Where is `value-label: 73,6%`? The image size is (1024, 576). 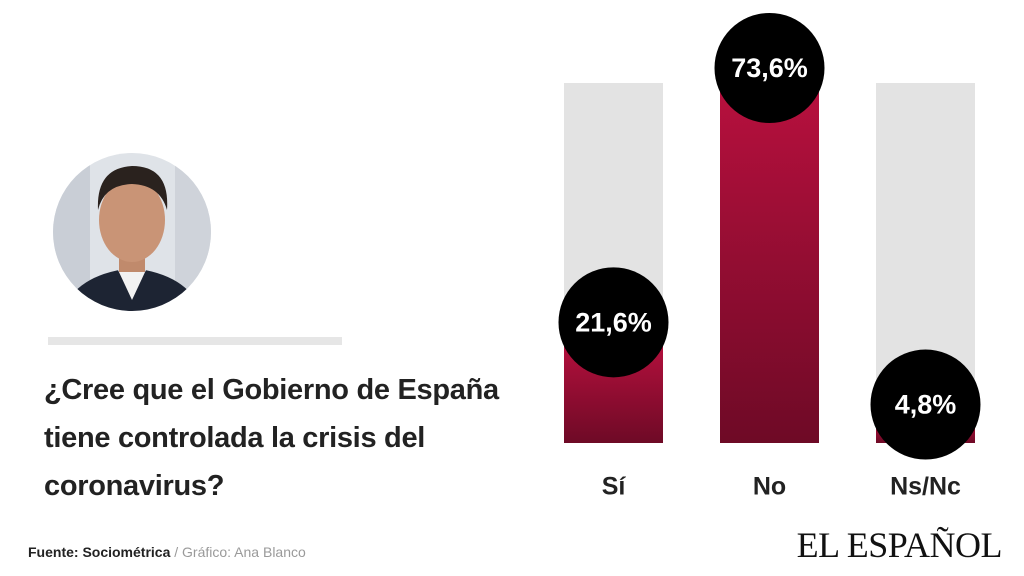 value-label: 73,6% is located at coordinates (769, 68).